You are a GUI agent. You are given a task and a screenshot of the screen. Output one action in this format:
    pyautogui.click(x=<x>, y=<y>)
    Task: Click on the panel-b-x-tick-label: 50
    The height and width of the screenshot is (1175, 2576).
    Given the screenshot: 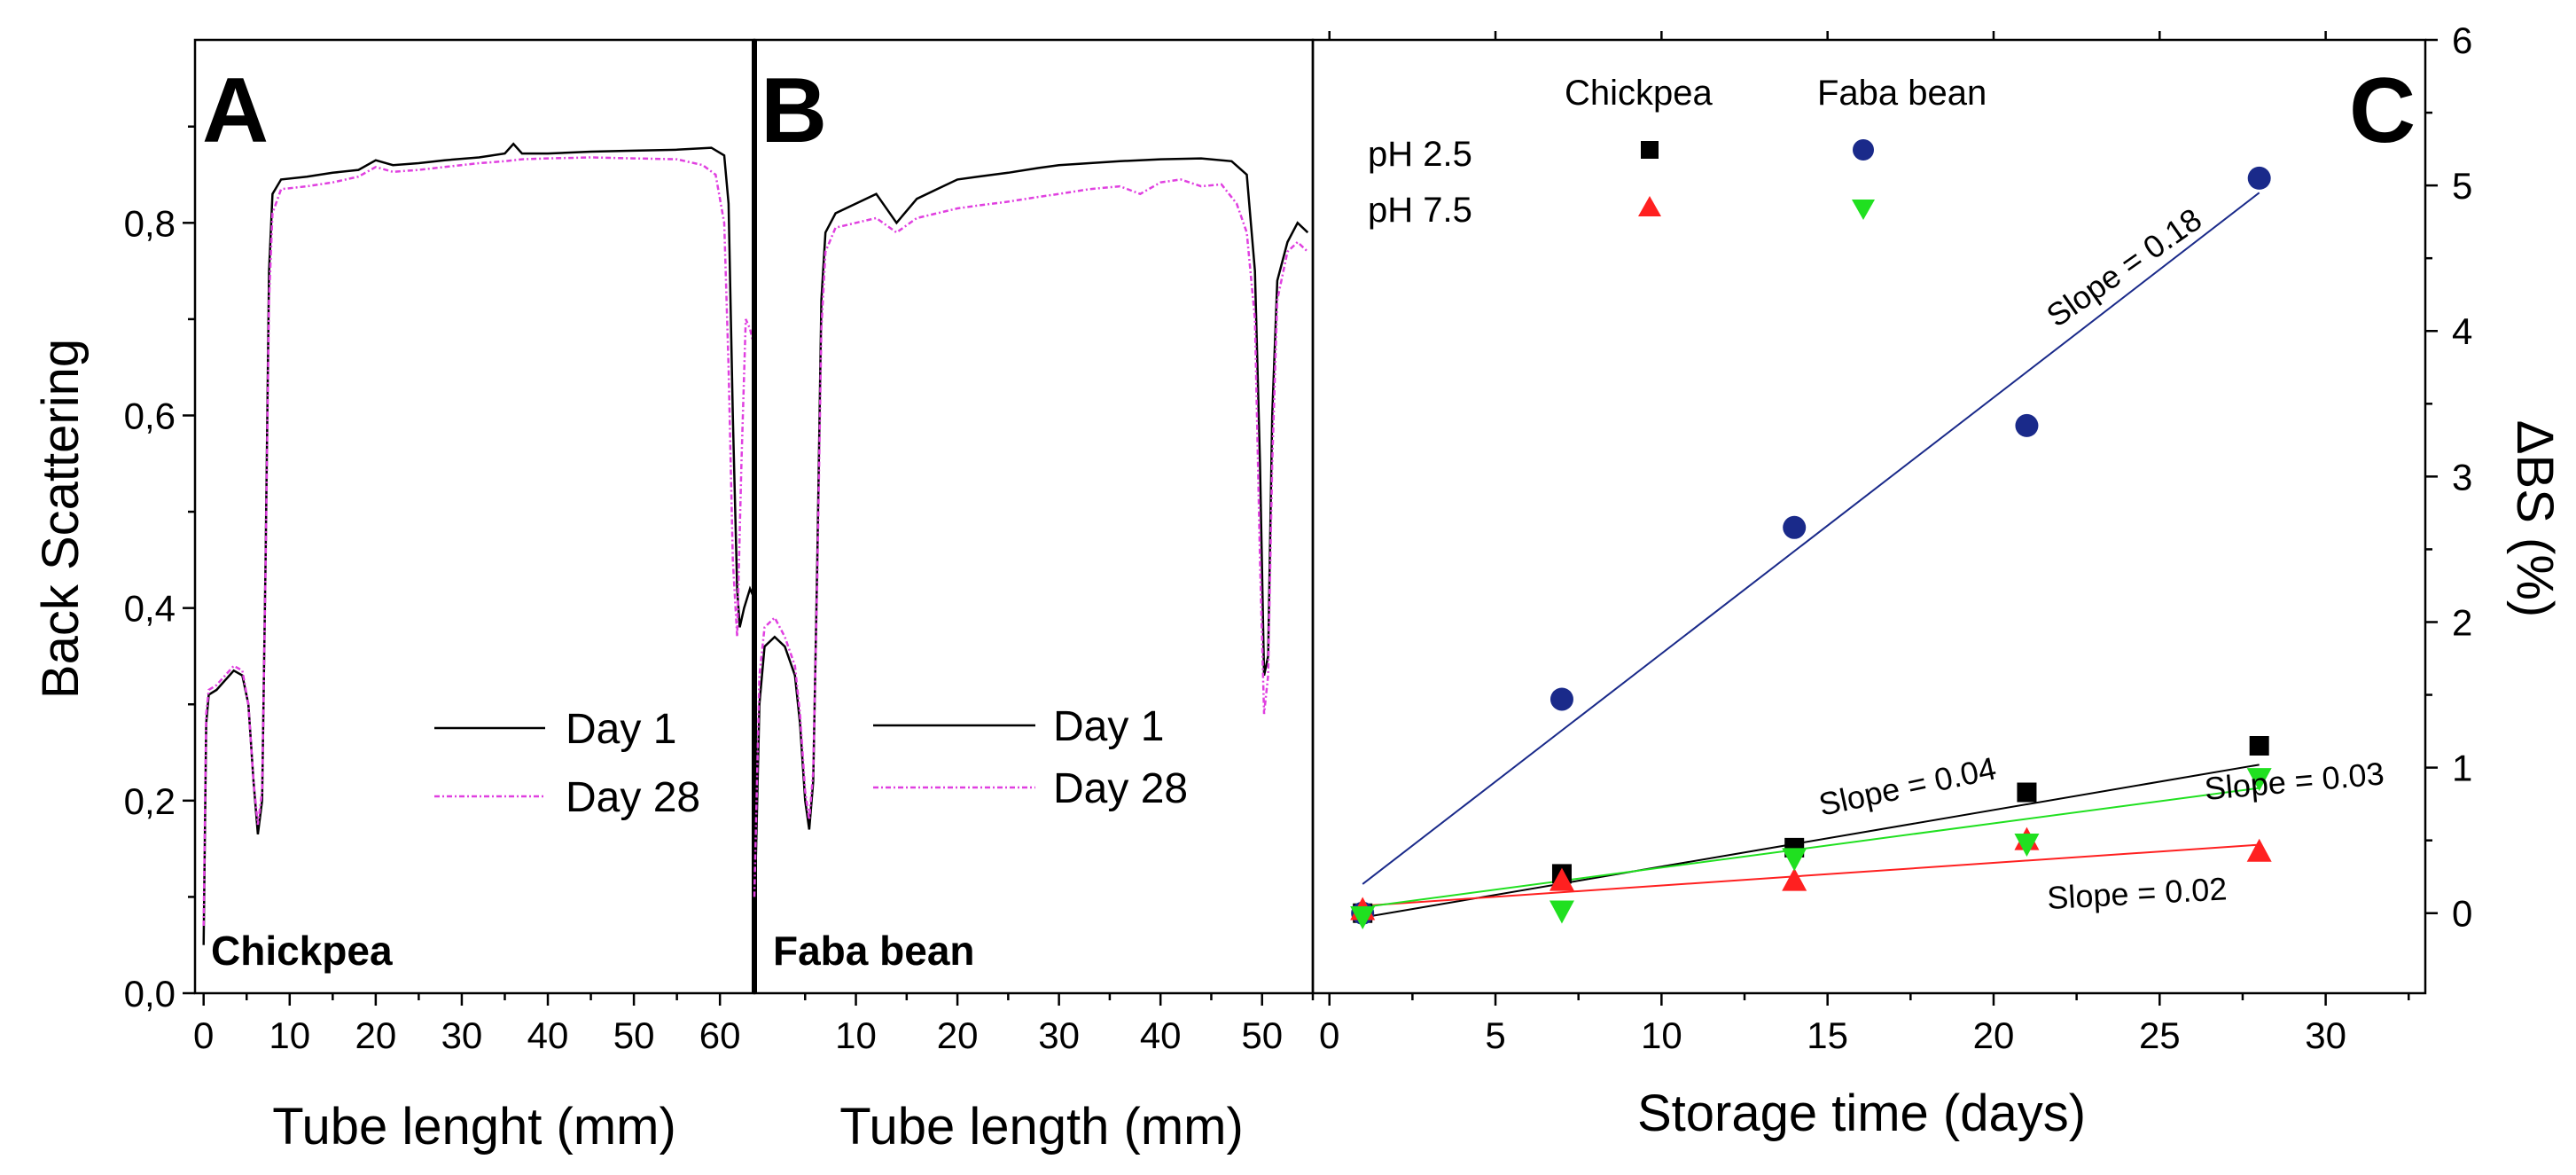 What is the action you would take?
    pyautogui.click(x=1262, y=1035)
    